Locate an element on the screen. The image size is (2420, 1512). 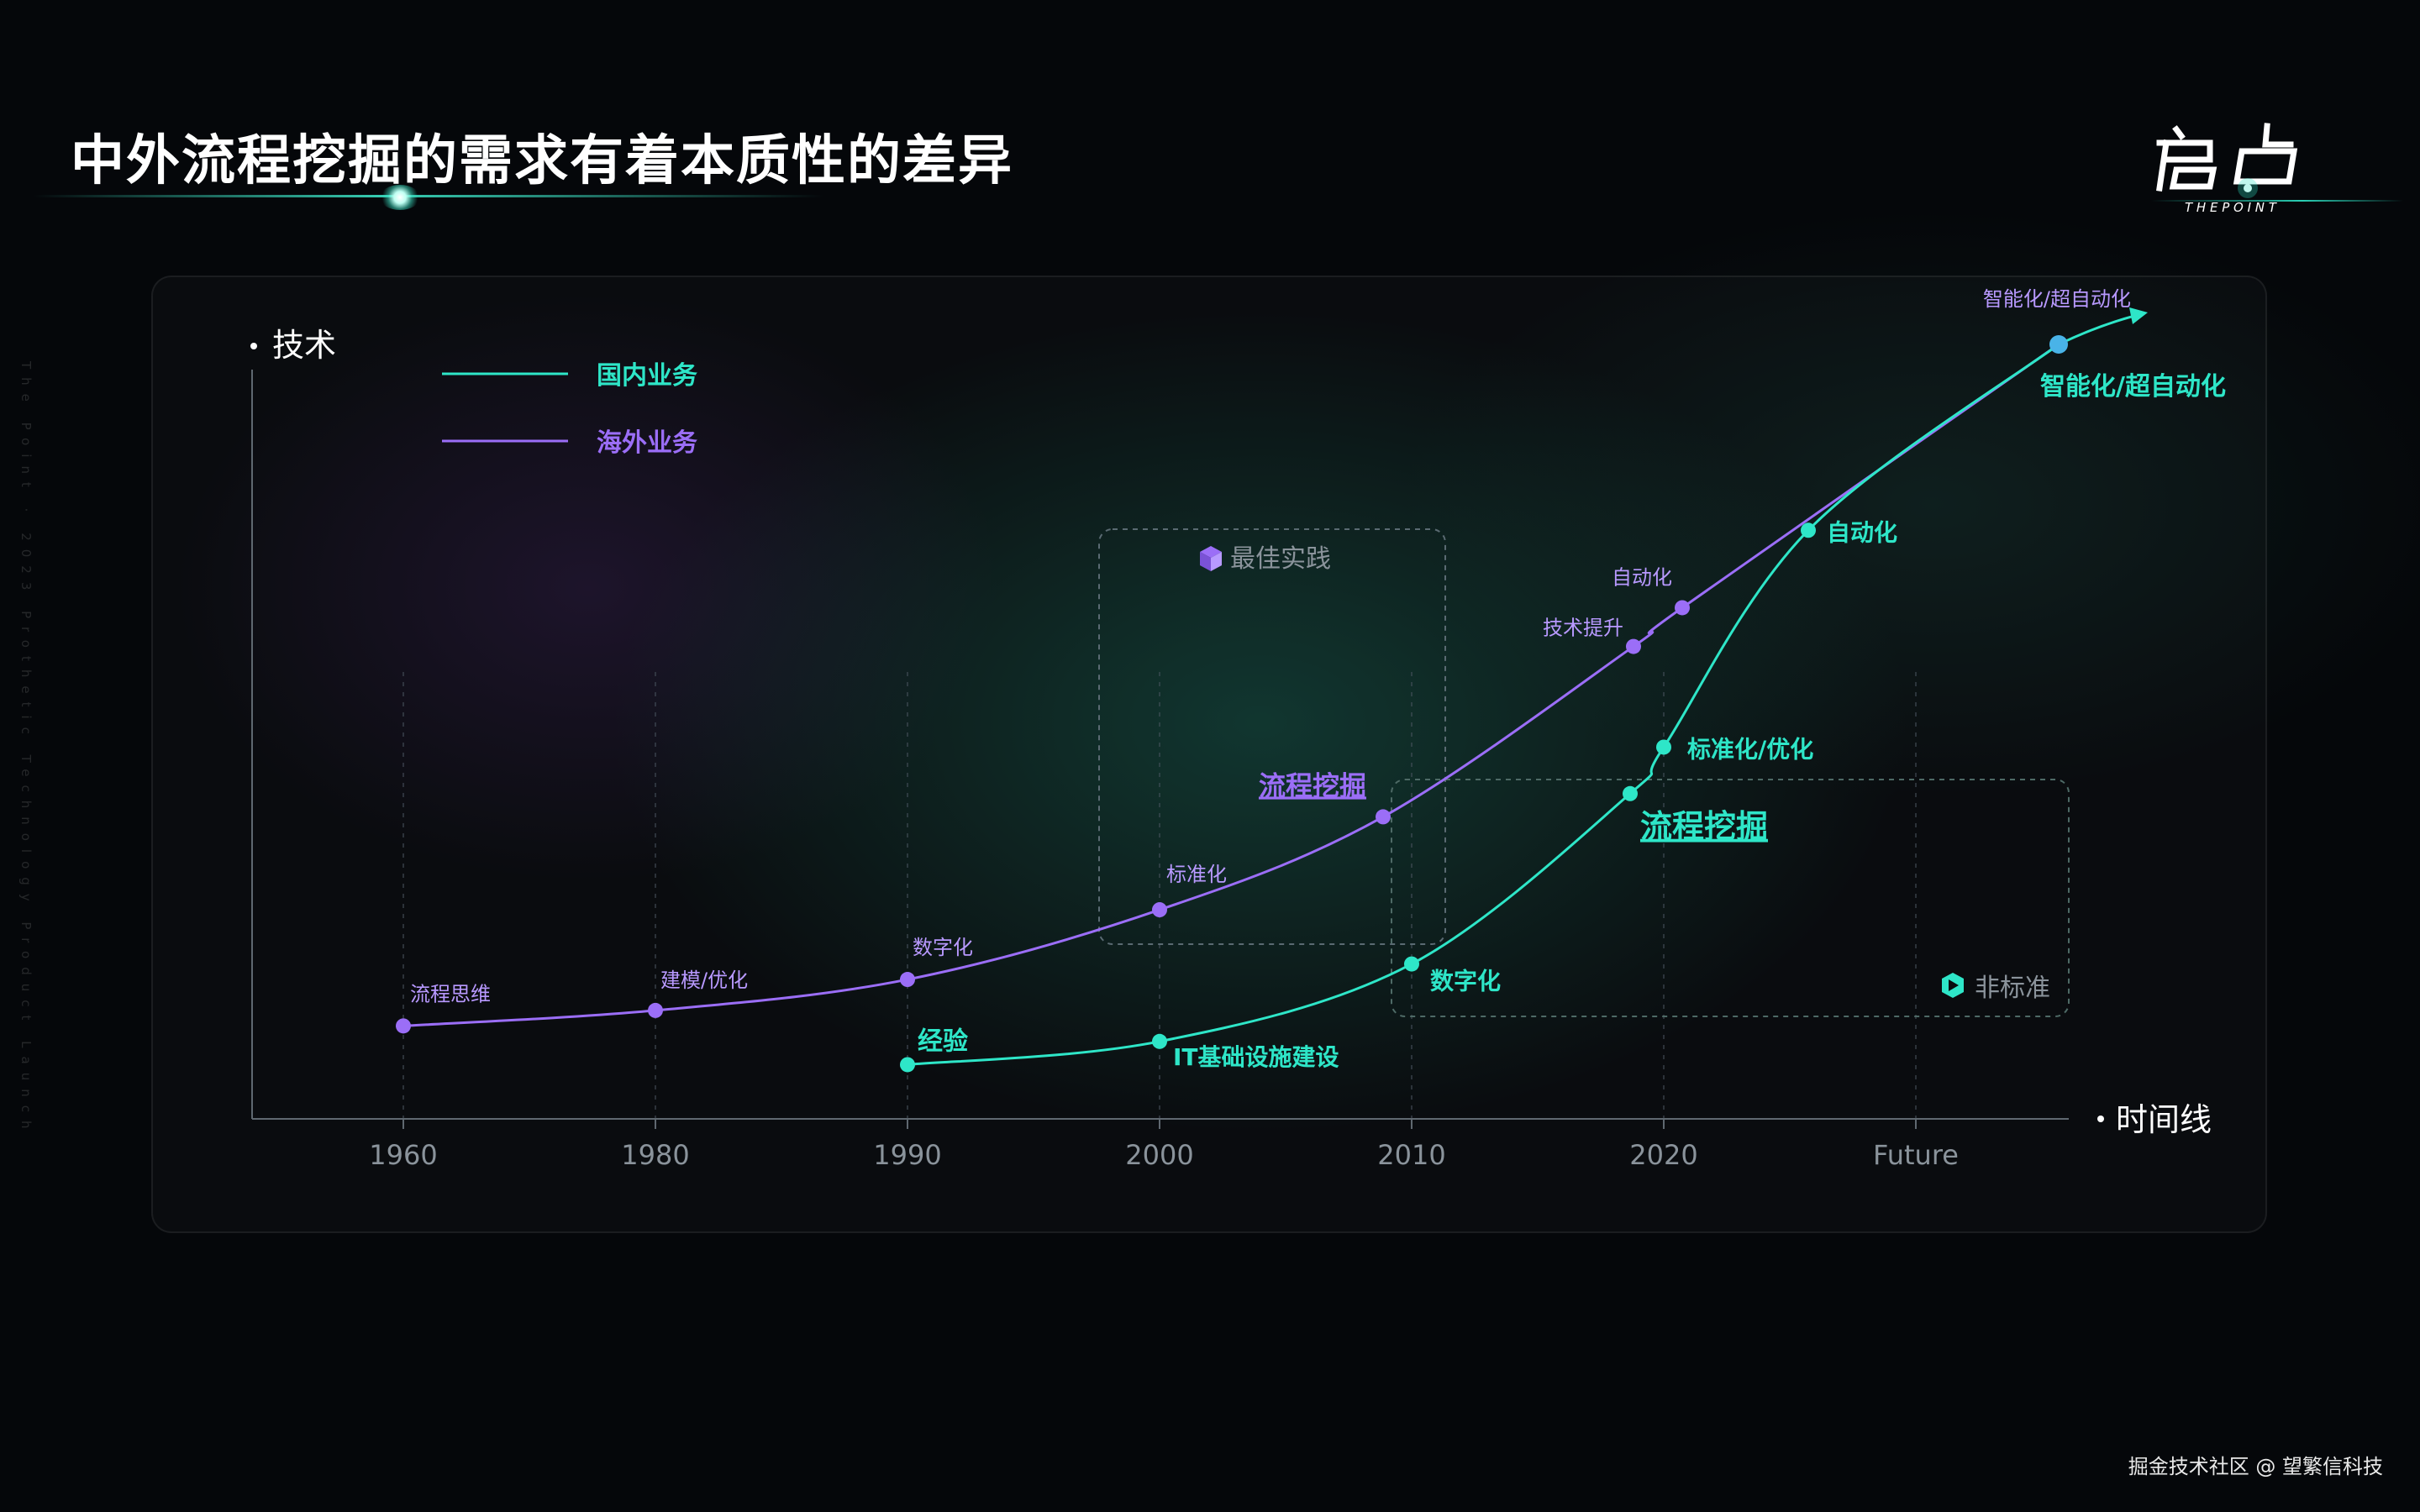
x-tick-label: 1980 is located at coordinates (655, 1155).